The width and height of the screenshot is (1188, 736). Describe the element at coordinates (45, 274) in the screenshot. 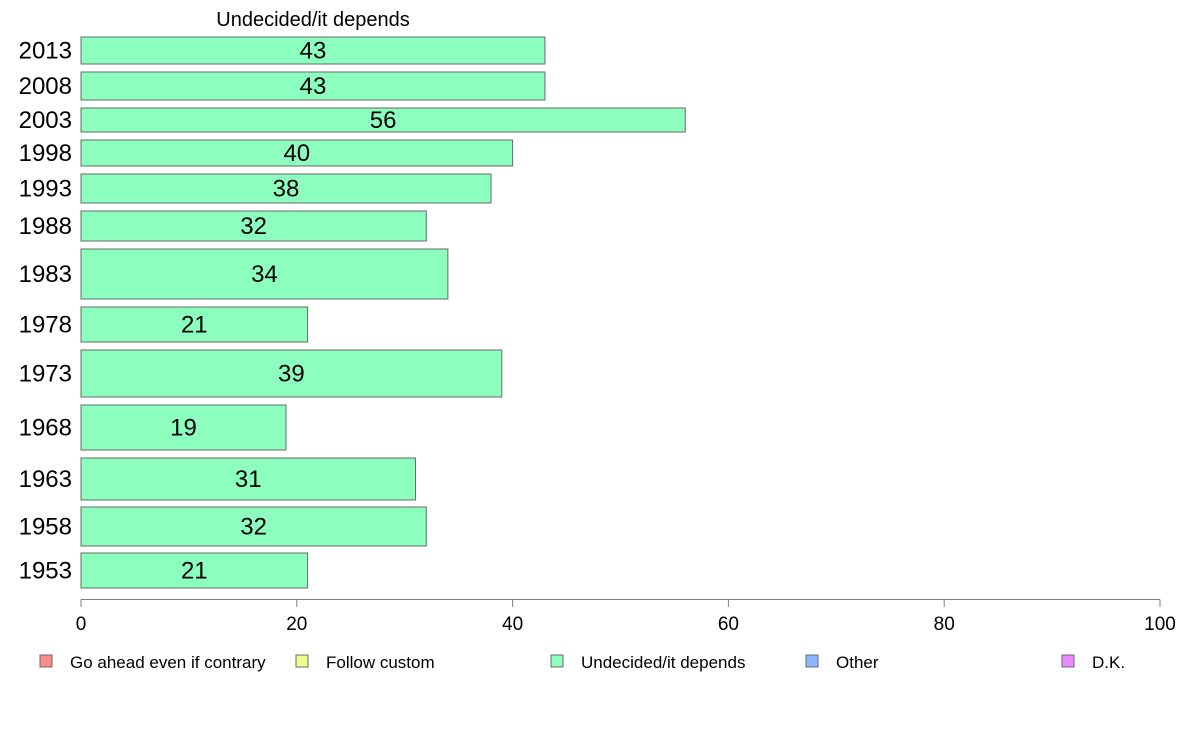

I see `category-label-1983: 1983` at that location.